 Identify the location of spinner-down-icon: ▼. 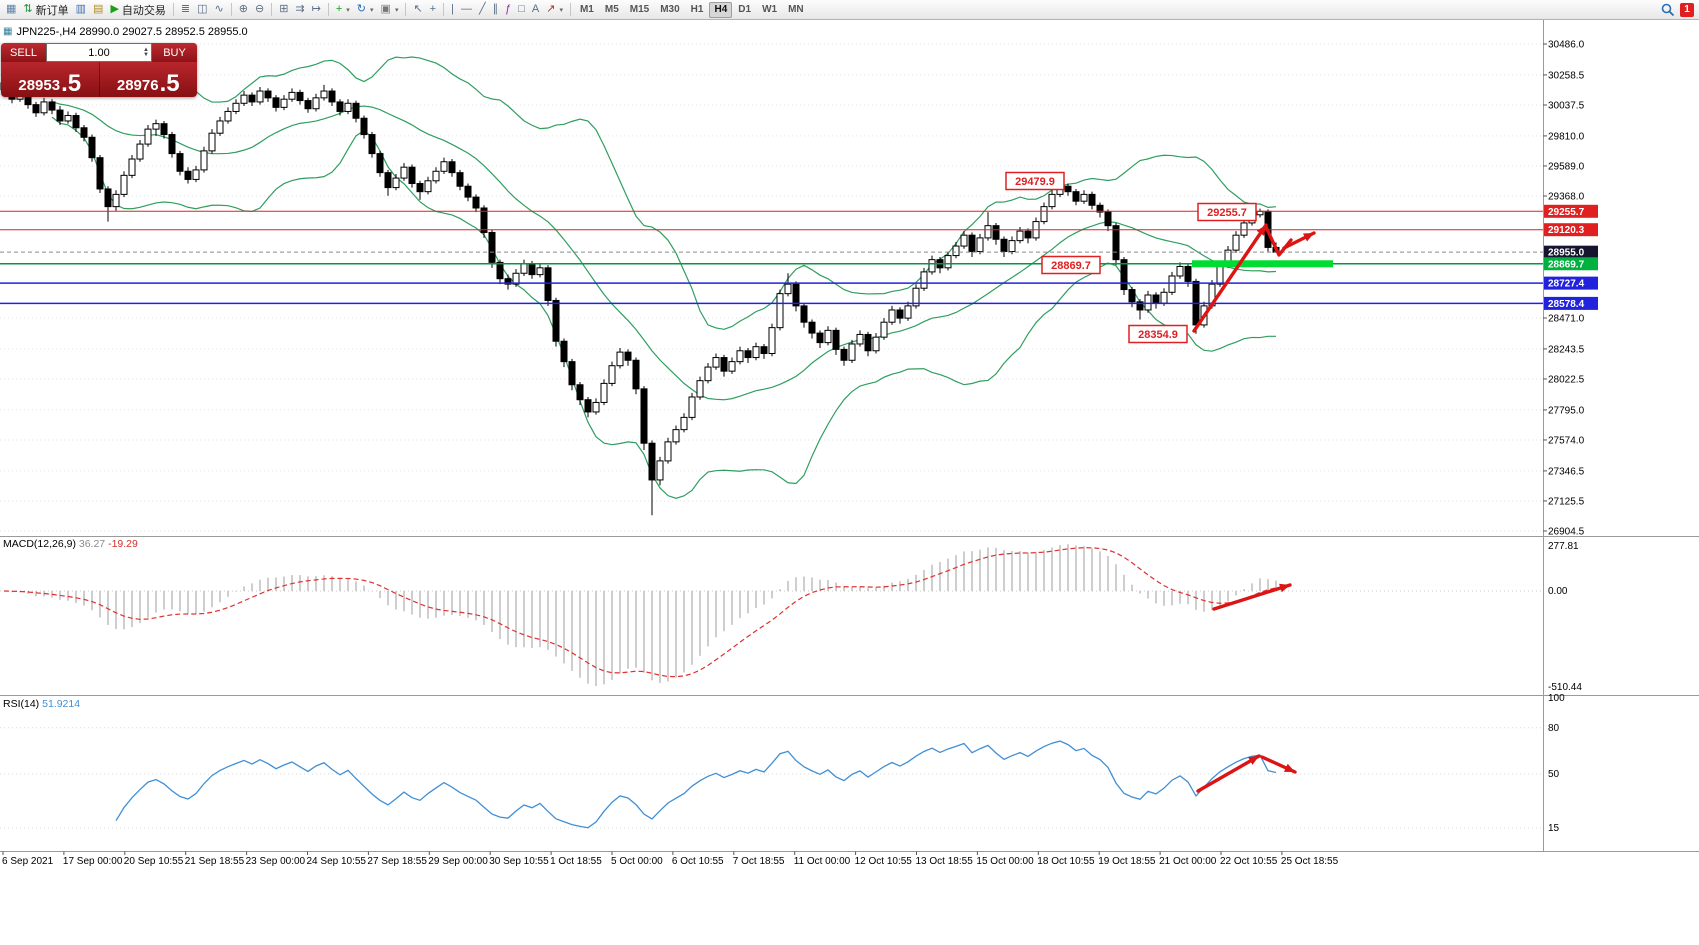
(146, 54).